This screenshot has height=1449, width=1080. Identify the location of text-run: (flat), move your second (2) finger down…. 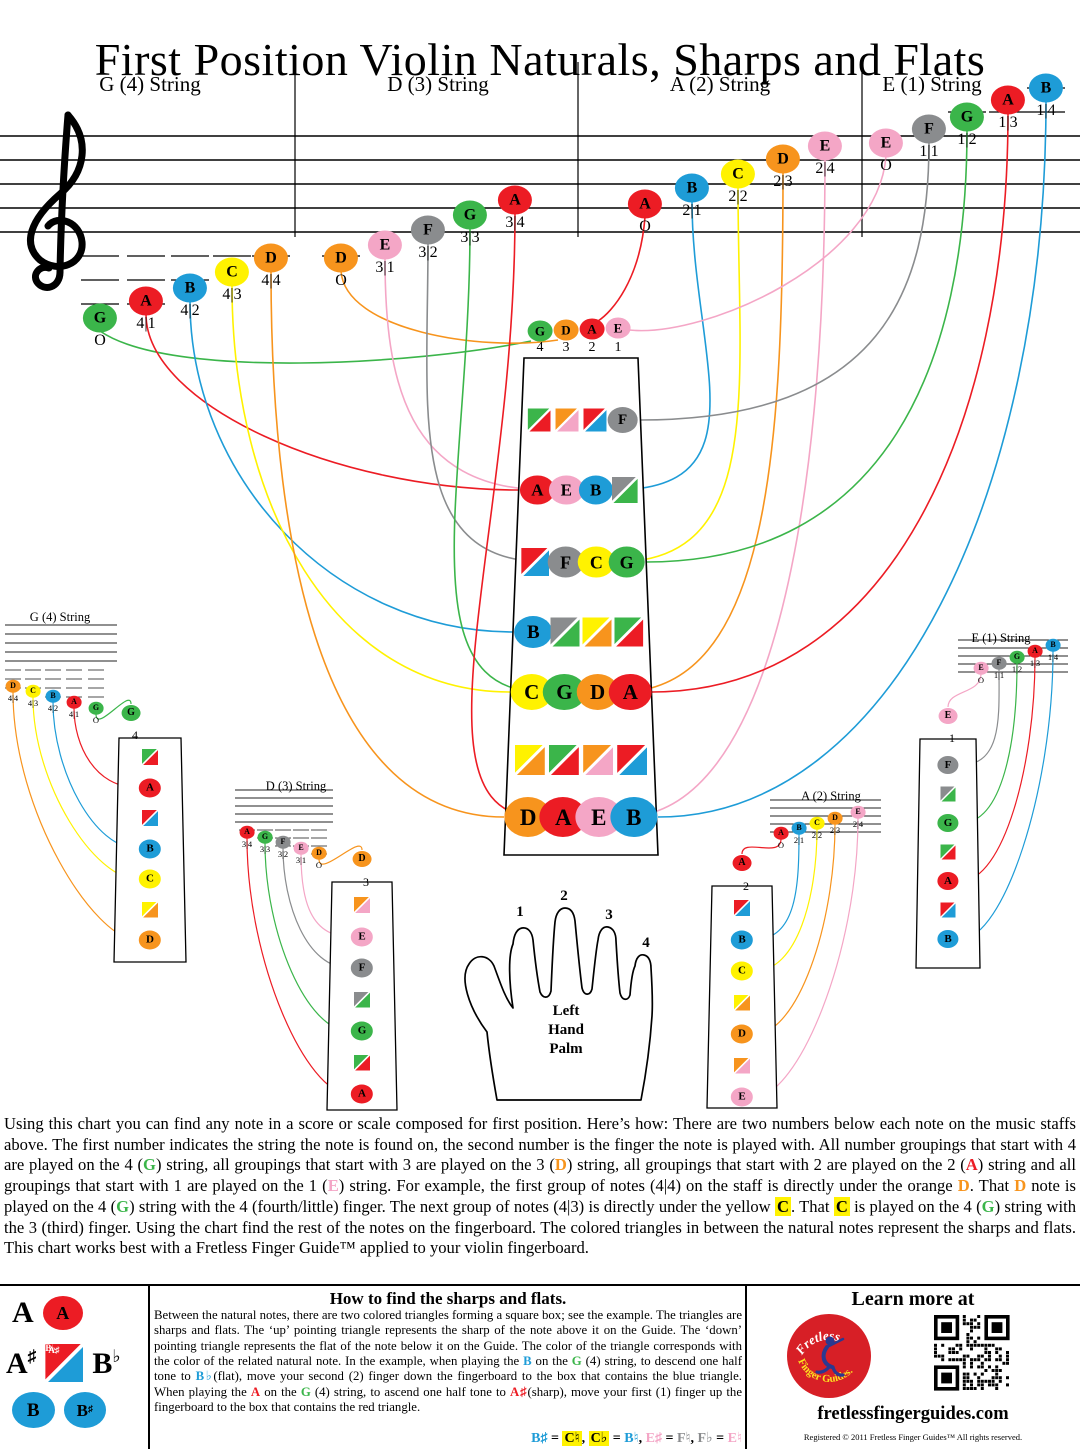
(448, 1384).